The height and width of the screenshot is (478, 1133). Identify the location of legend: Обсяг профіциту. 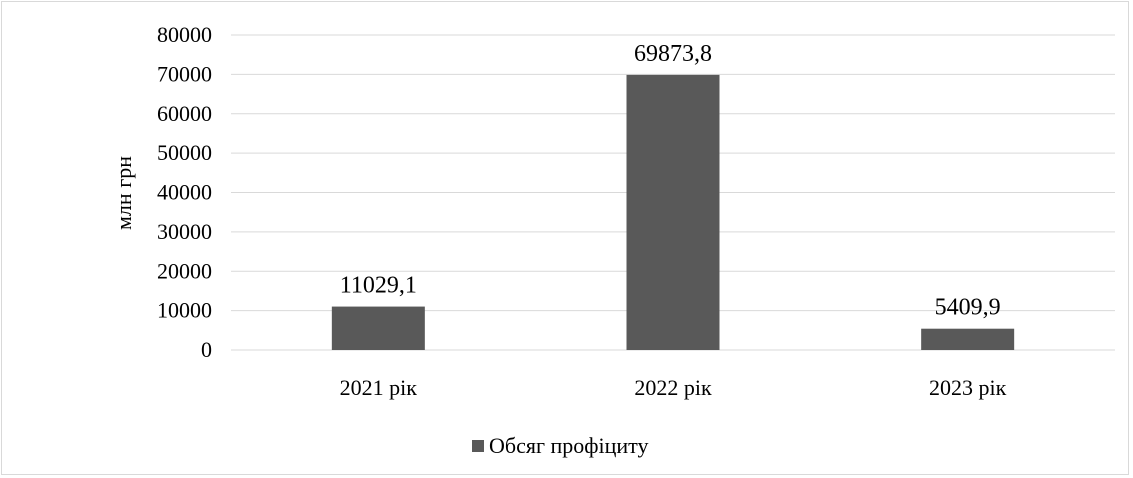
(560, 445).